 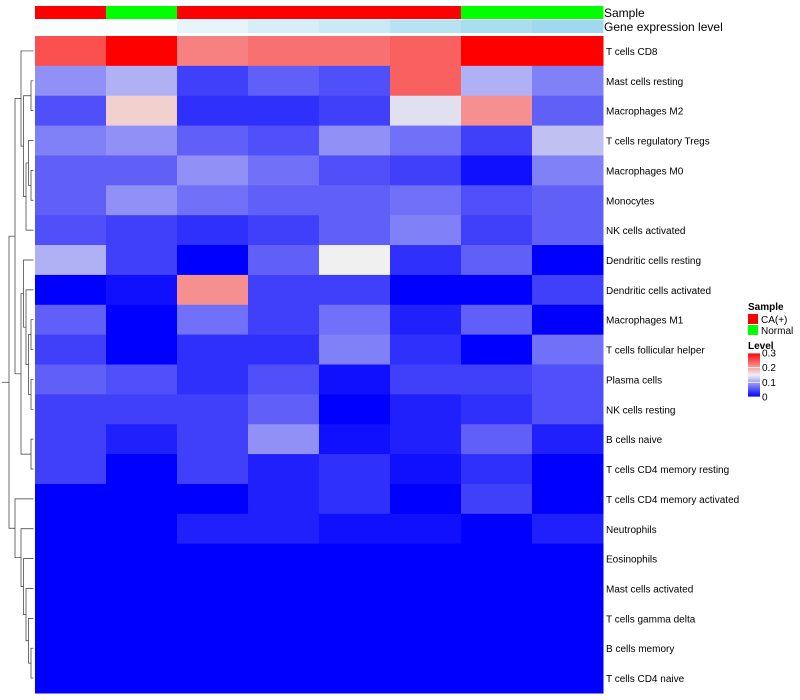 What do you see at coordinates (754, 375) in the screenshot?
I see `legend-level-colorbar` at bounding box center [754, 375].